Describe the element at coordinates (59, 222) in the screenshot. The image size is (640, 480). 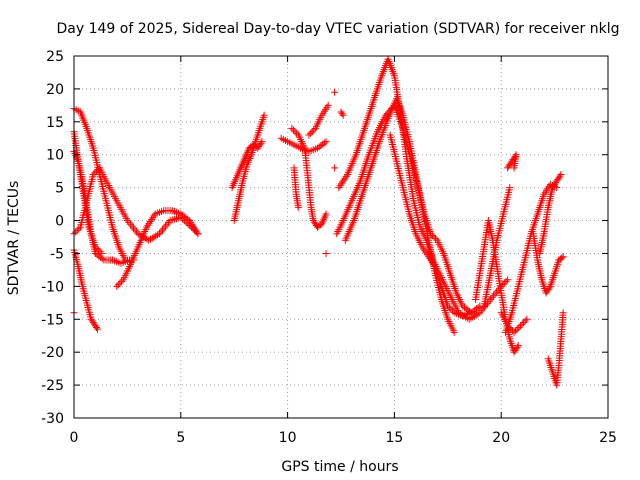
I see `y-tick-label: 0` at that location.